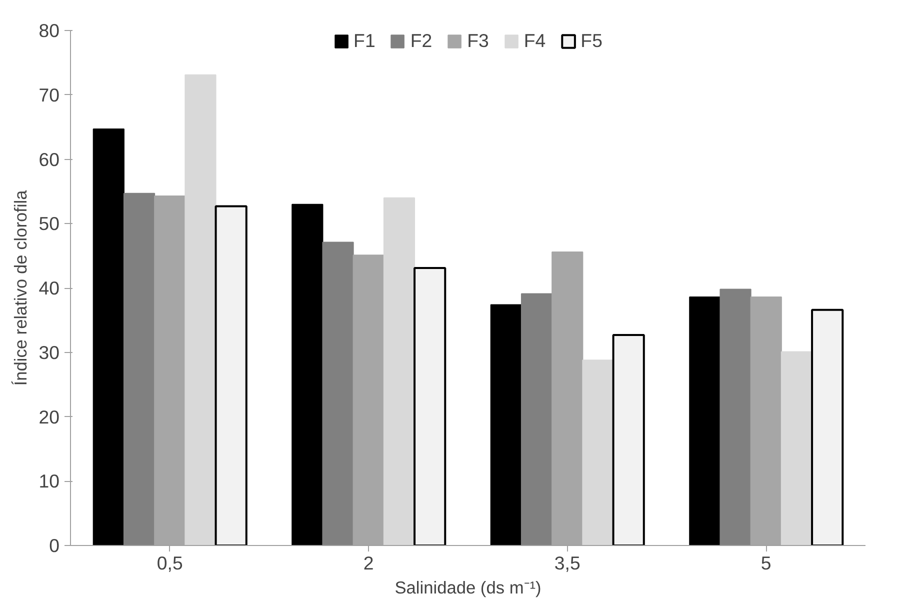 This screenshot has width=901, height=612. Describe the element at coordinates (766, 563) in the screenshot. I see `x-tick-label: 5` at that location.